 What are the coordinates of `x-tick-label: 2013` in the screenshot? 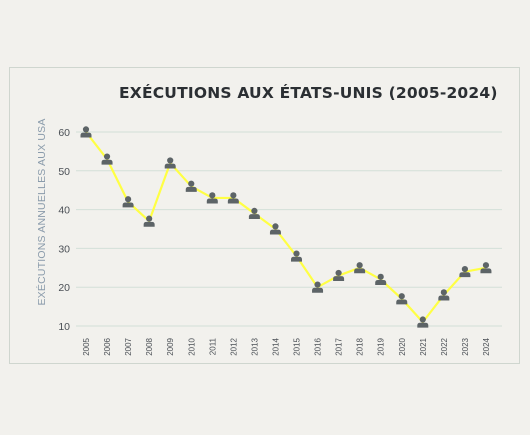 It's located at (254, 346).